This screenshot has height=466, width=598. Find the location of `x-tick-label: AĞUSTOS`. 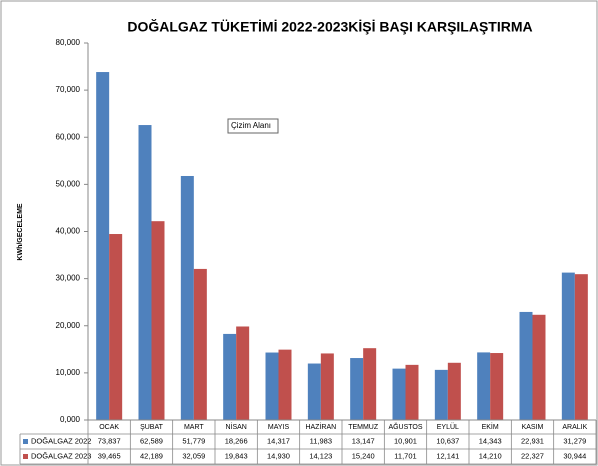

x-tick-label: AĞUSTOS is located at coordinates (405, 426).